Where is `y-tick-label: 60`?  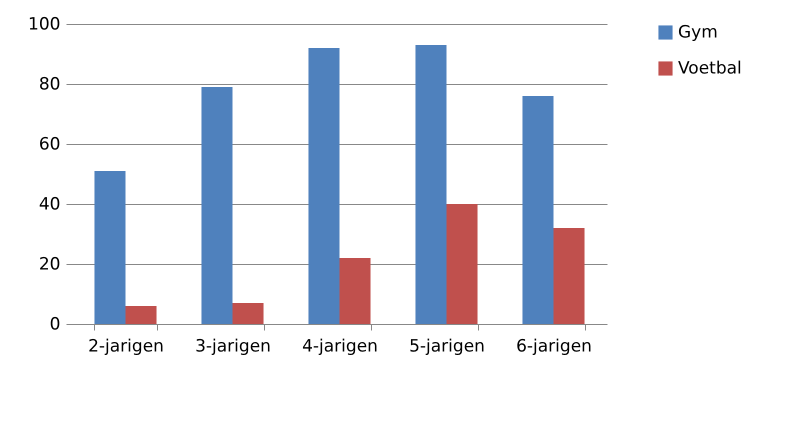 y-tick-label: 60 is located at coordinates (49, 144).